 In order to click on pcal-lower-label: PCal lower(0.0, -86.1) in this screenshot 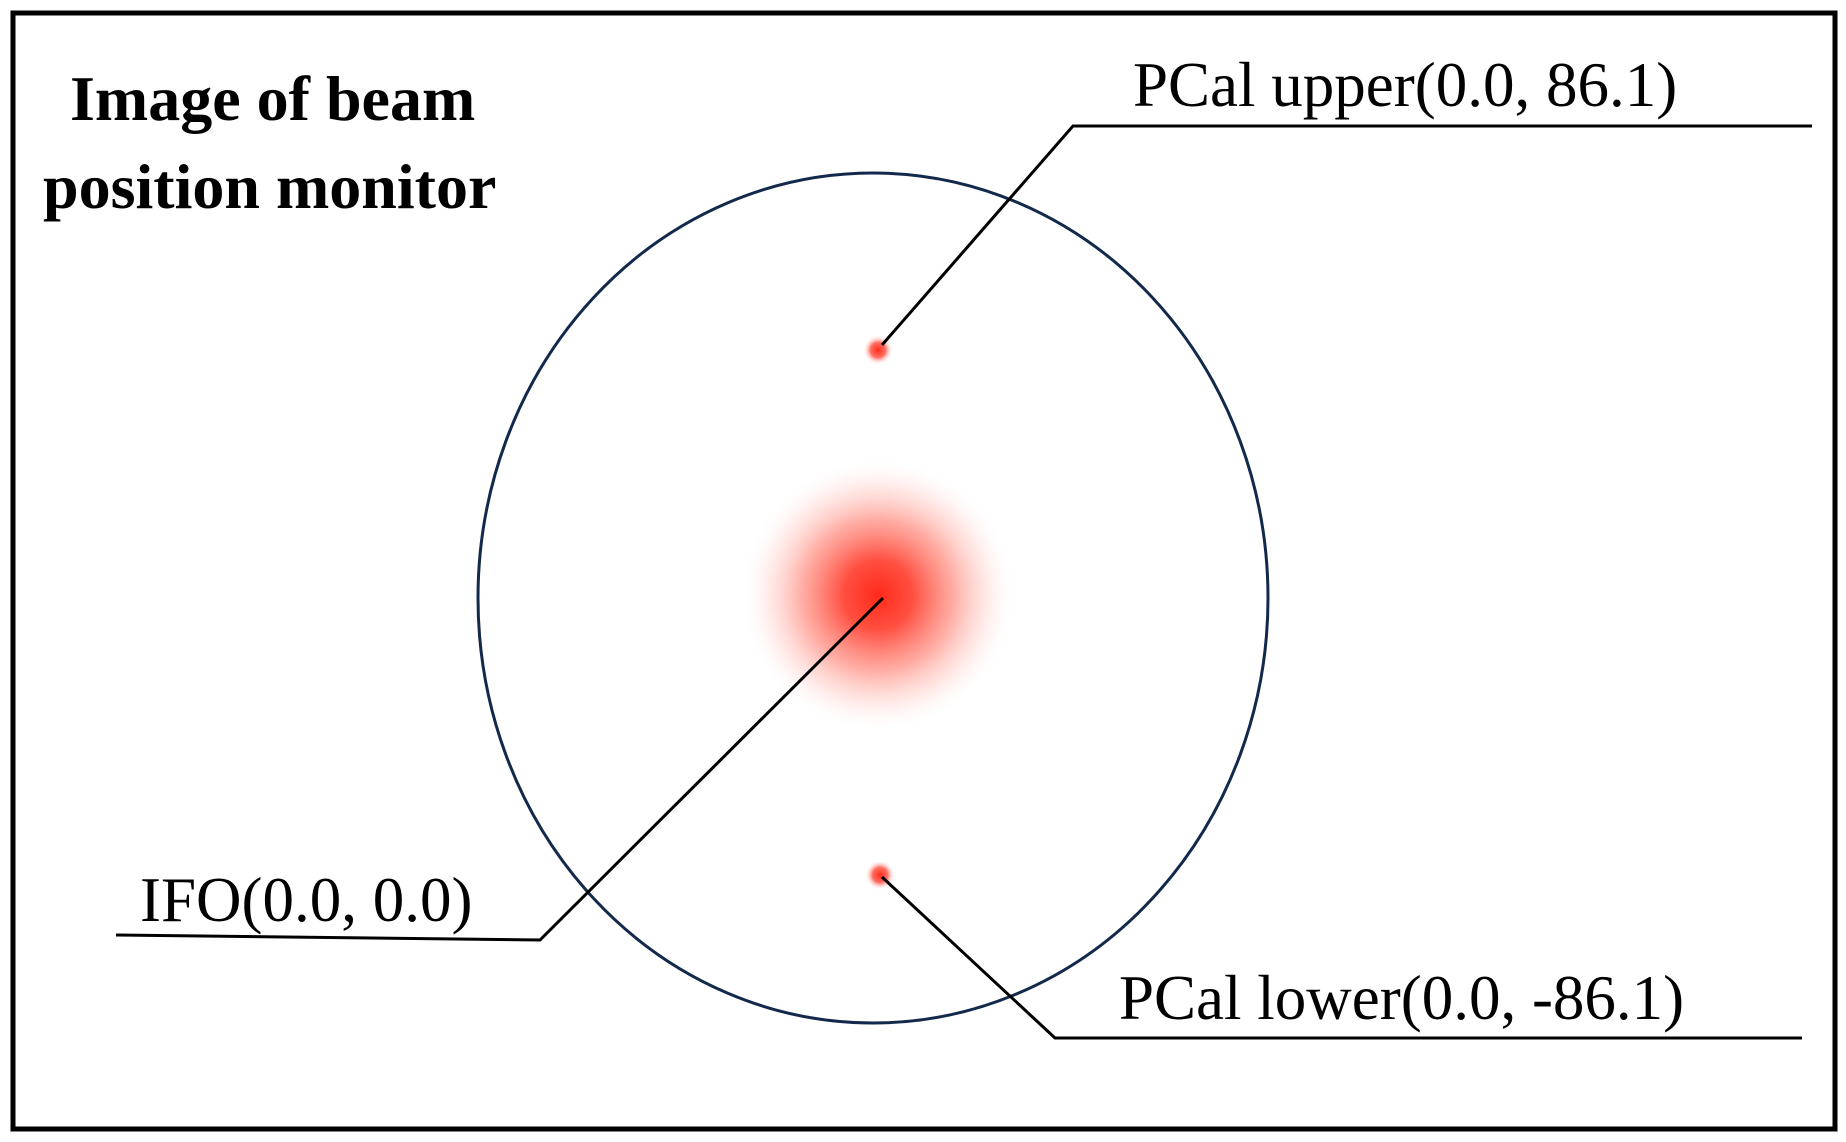, I will do `click(1401, 998)`.